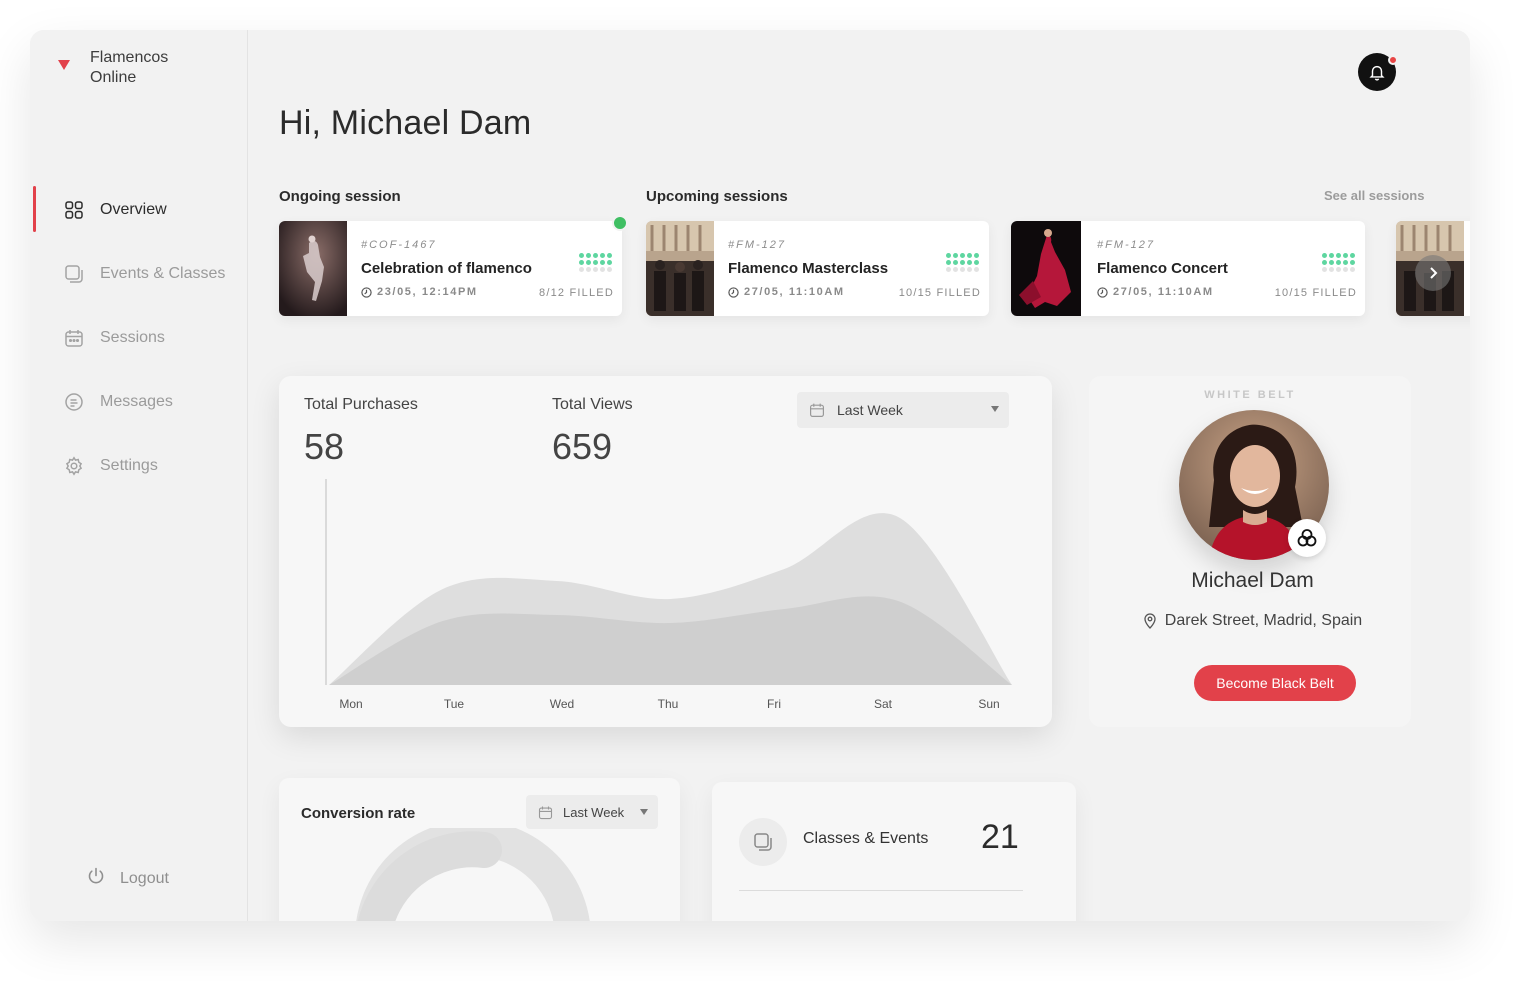  I want to click on sidebar-item-settings: Settings, so click(139, 466).